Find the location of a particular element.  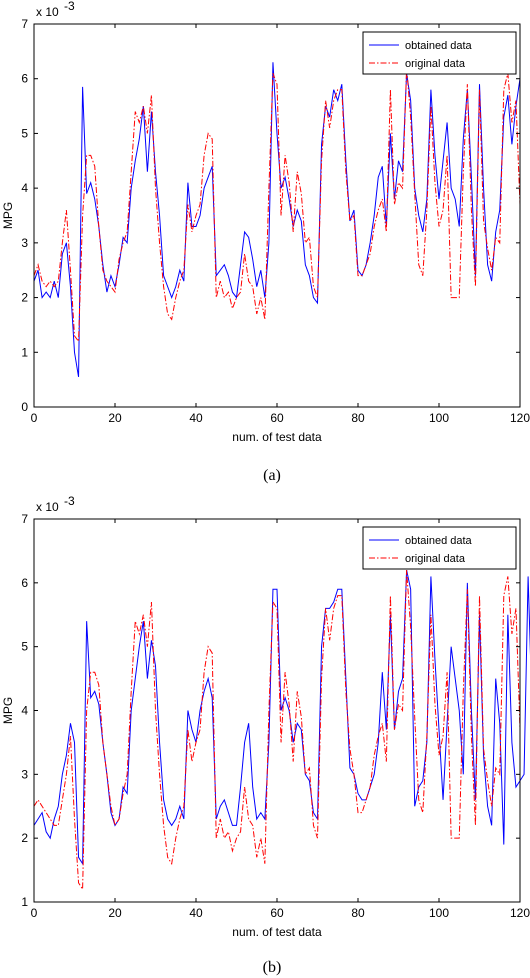

panel-caption: (a) is located at coordinates (272, 475).